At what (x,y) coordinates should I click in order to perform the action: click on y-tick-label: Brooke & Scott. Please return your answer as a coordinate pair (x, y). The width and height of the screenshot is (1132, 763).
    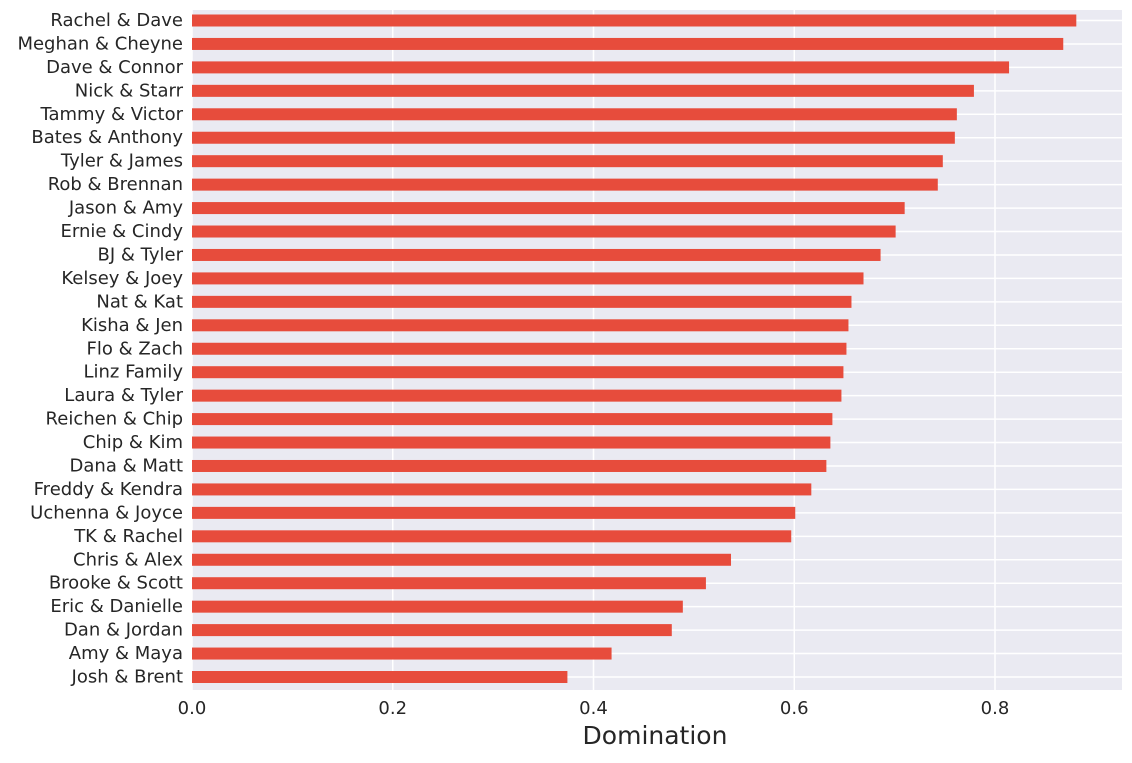
    Looking at the image, I should click on (116, 583).